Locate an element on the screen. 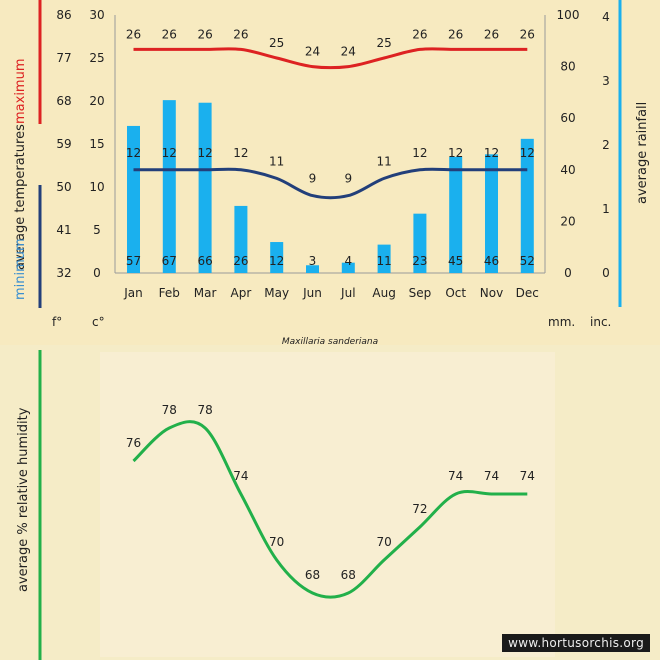 This screenshot has width=660, height=660. celsius-tick-label: 10 is located at coordinates (96, 187).